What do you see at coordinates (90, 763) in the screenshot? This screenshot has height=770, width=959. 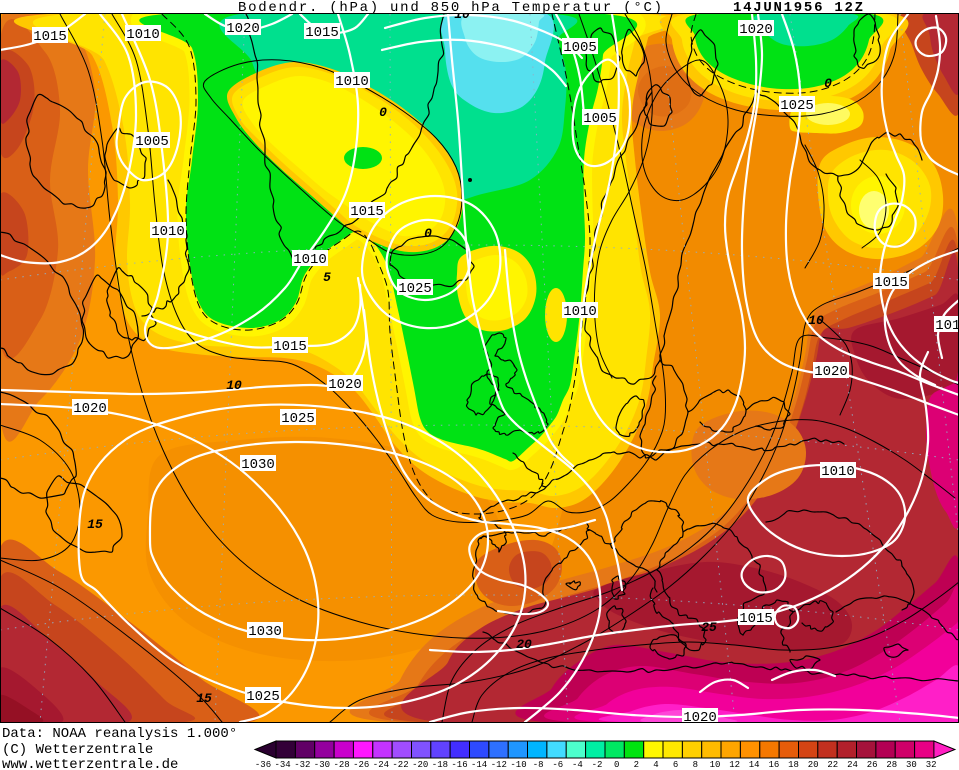 I see `svg-text: www.wetterzentrale.de` at bounding box center [90, 763].